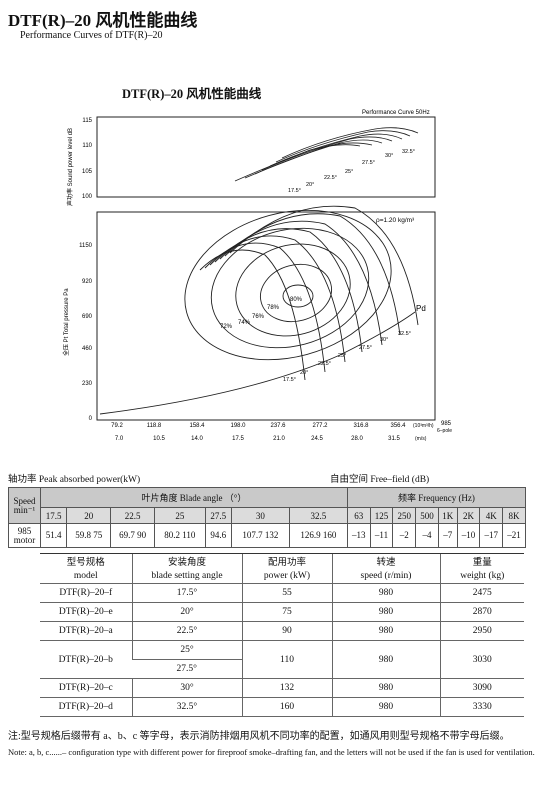 This screenshot has width=545, height=794. Describe the element at coordinates (86, 576) in the screenshot. I see `header-model-en: model` at that location.